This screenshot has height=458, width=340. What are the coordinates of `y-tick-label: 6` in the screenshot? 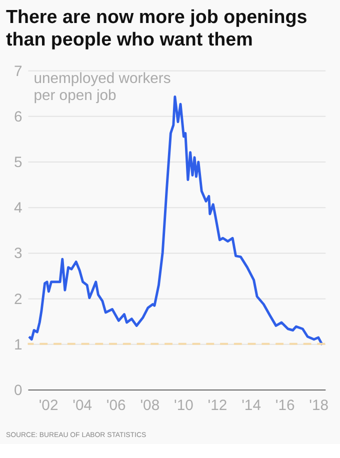 It's located at (18, 117).